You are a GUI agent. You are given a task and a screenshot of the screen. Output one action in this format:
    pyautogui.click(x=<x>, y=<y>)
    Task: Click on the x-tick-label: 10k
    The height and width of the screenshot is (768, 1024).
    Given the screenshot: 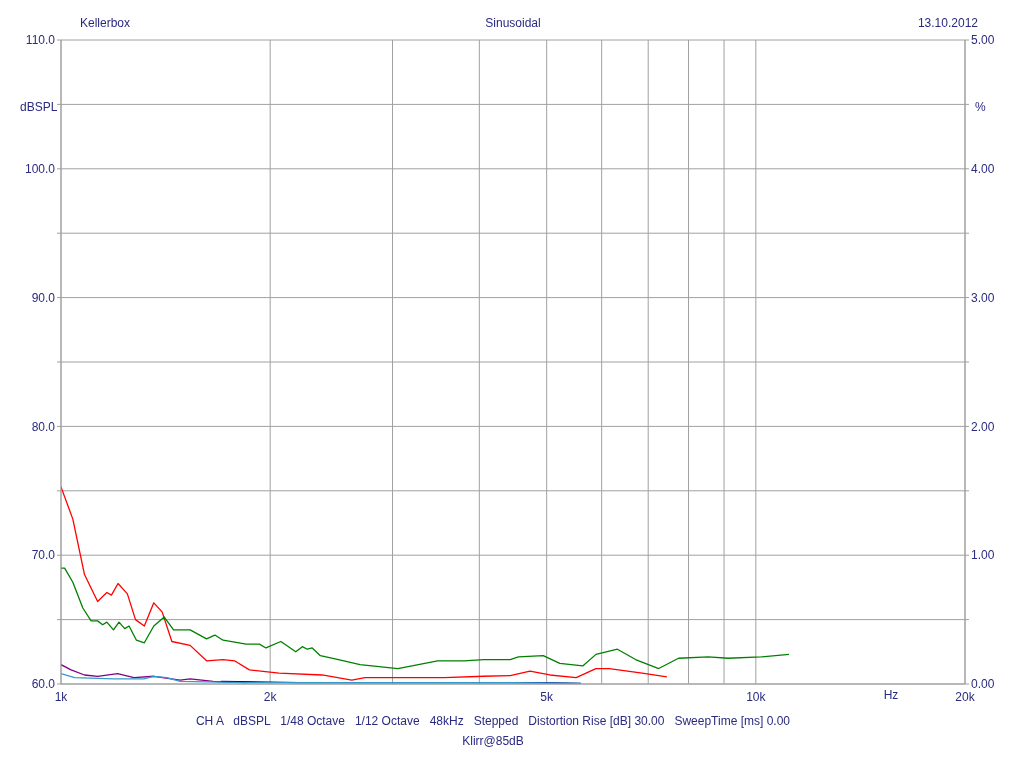 What is the action you would take?
    pyautogui.click(x=756, y=696)
    